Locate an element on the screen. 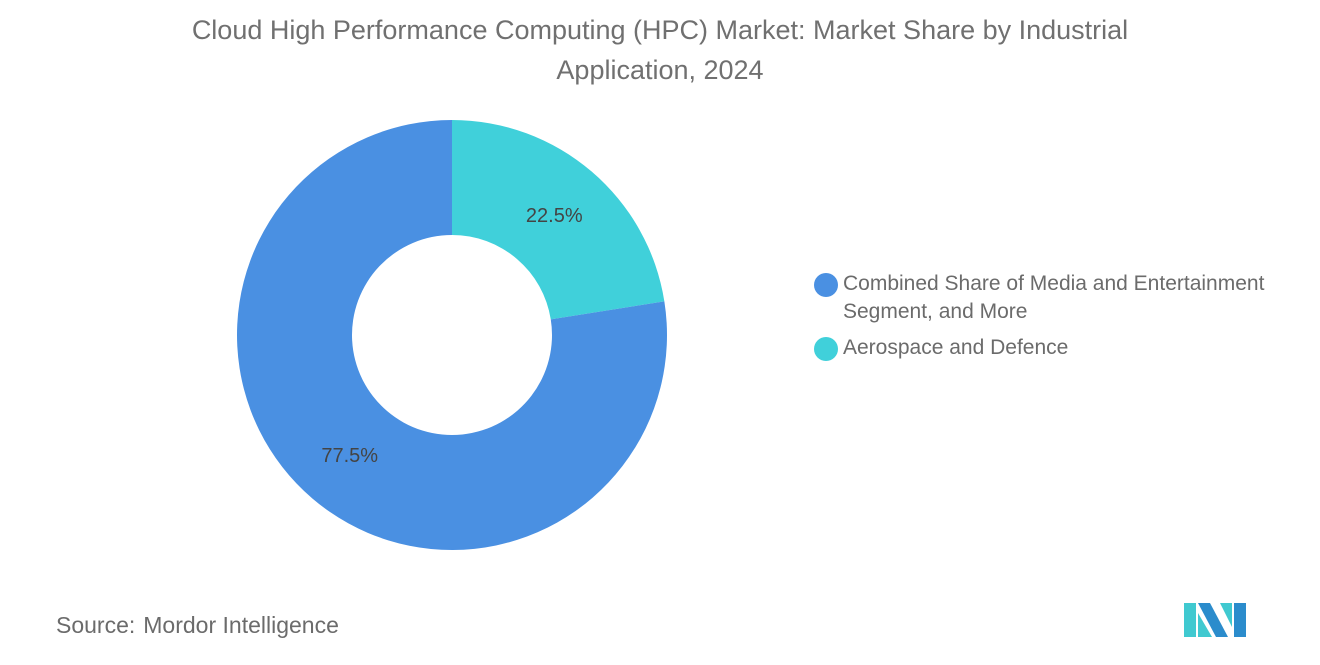 This screenshot has width=1320, height=665. source: Source: Mordor Intelligence is located at coordinates (197, 625).